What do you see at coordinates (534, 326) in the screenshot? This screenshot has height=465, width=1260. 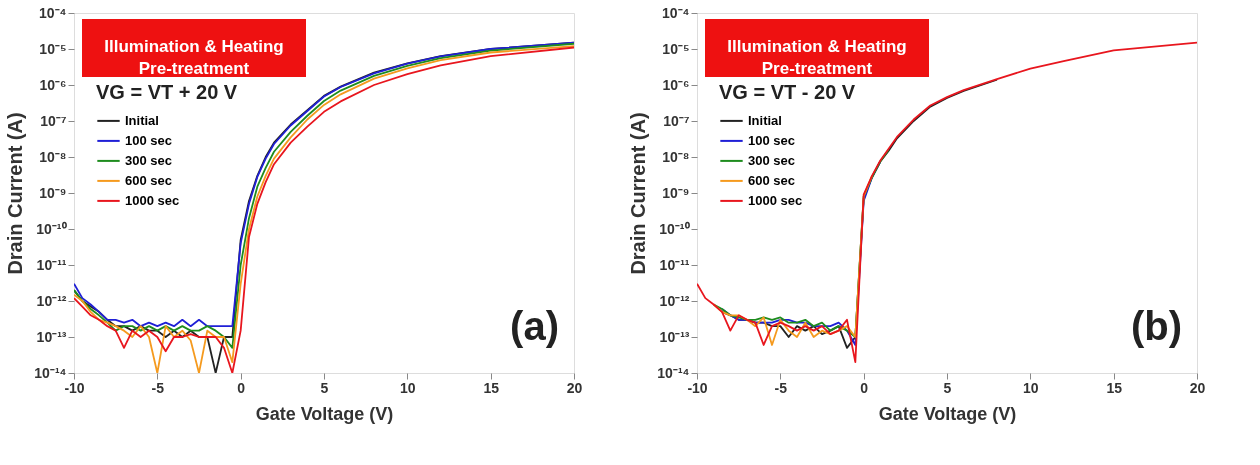 I see `annotation: (a)` at bounding box center [534, 326].